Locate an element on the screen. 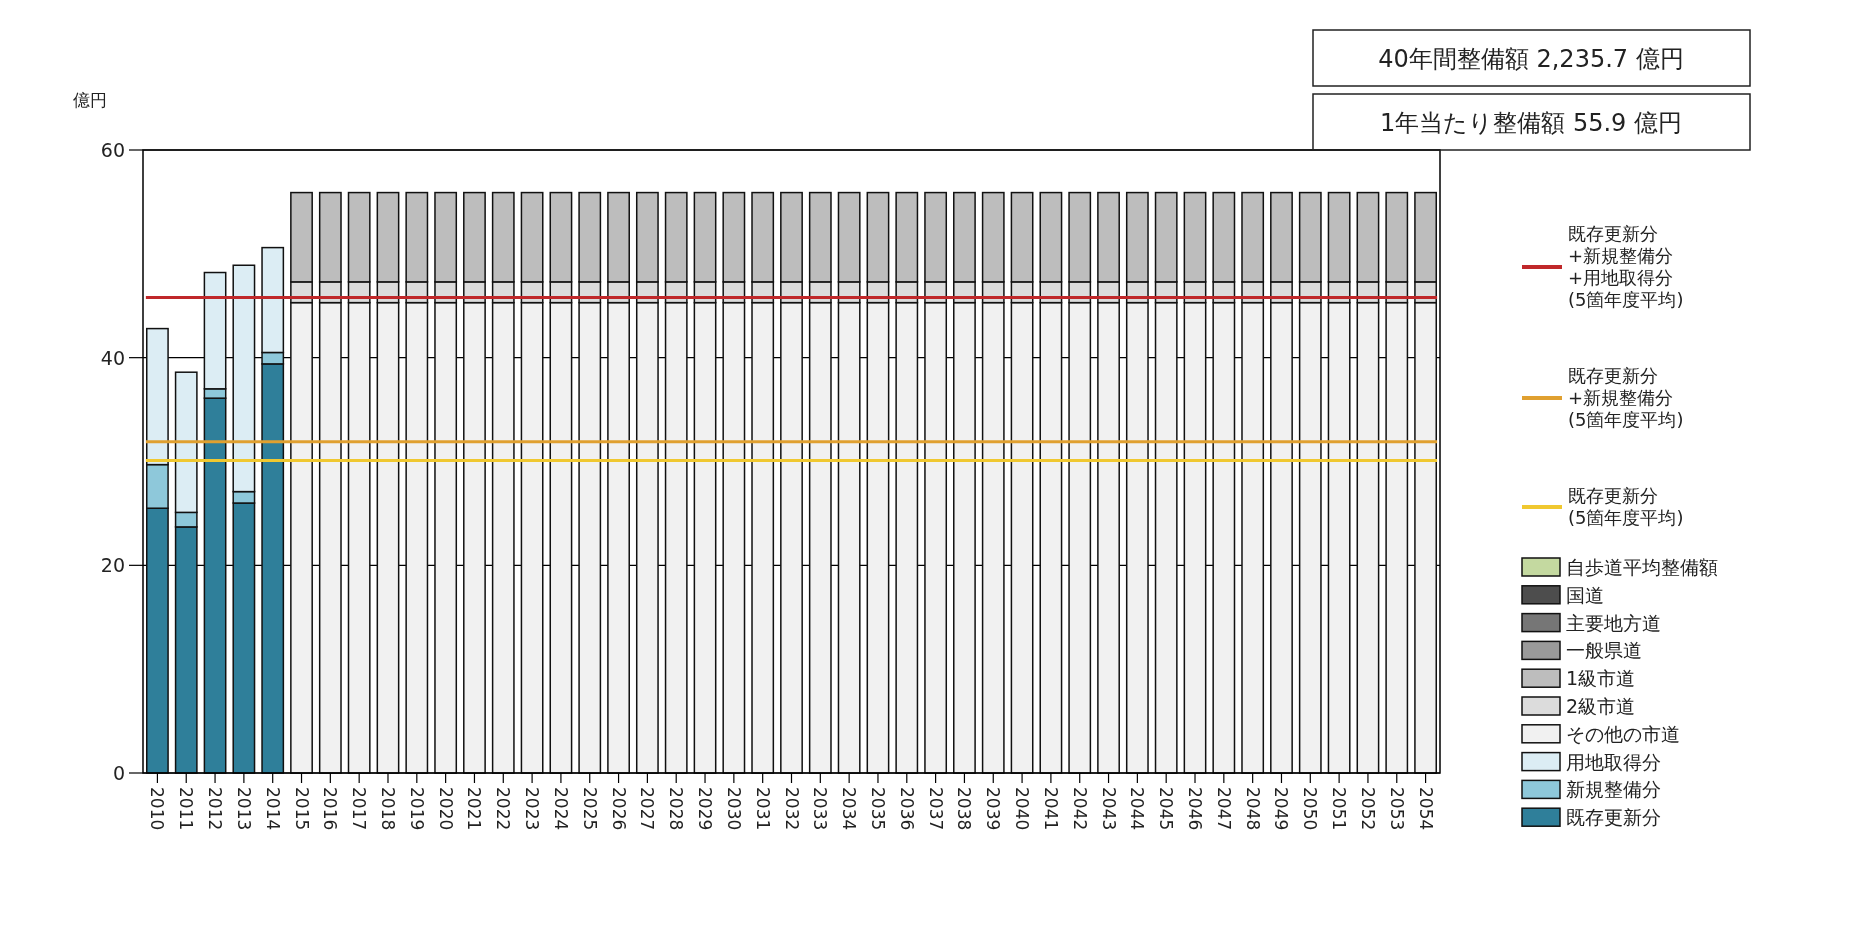 The height and width of the screenshot is (937, 1863). x-tick-label: 2048 is located at coordinates (1252, 809).